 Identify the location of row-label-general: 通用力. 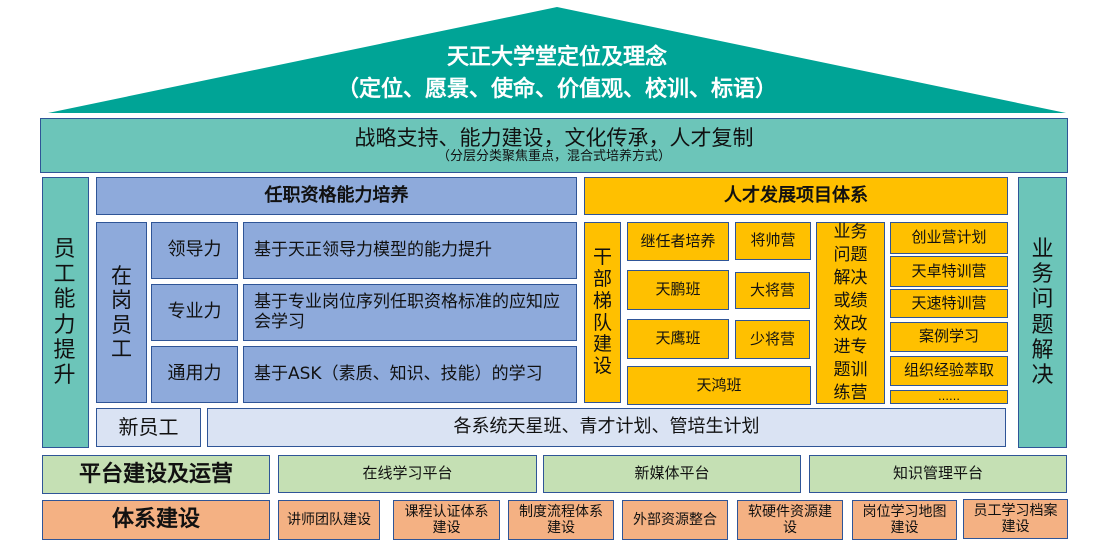
(194, 374).